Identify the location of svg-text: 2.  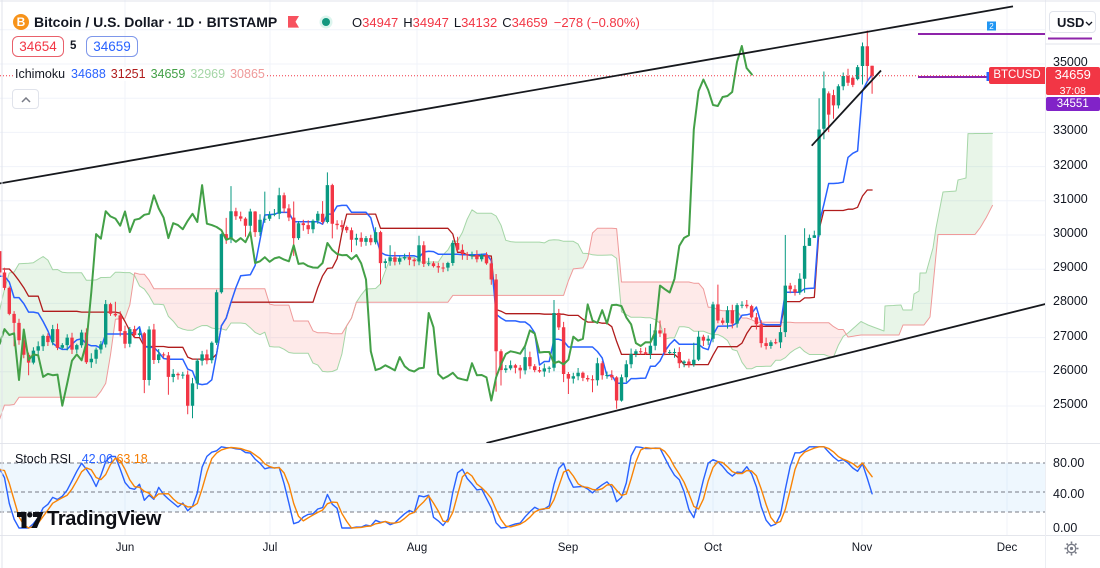
(991, 26).